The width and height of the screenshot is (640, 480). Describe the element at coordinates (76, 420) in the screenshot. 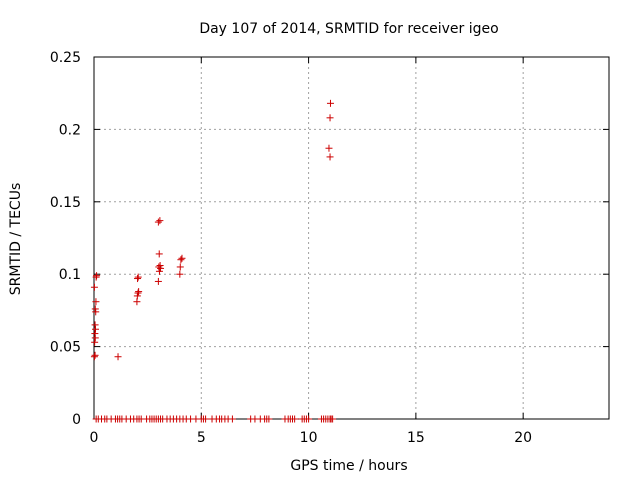

I see `y-tick-label: 0` at that location.